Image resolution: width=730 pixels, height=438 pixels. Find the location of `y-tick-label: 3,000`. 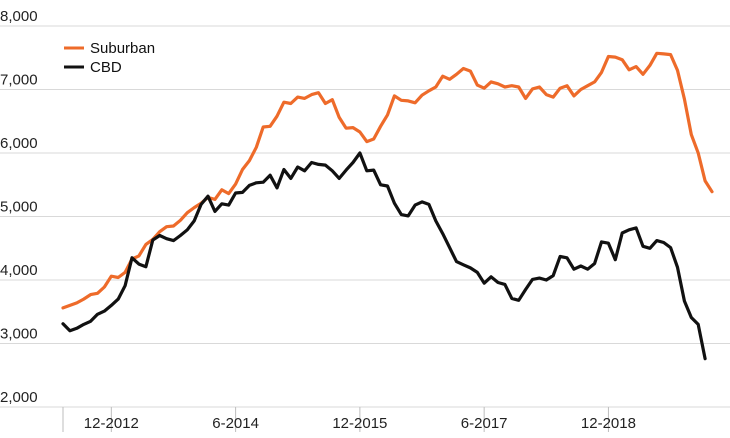

y-tick-label: 3,000 is located at coordinates (19, 334).